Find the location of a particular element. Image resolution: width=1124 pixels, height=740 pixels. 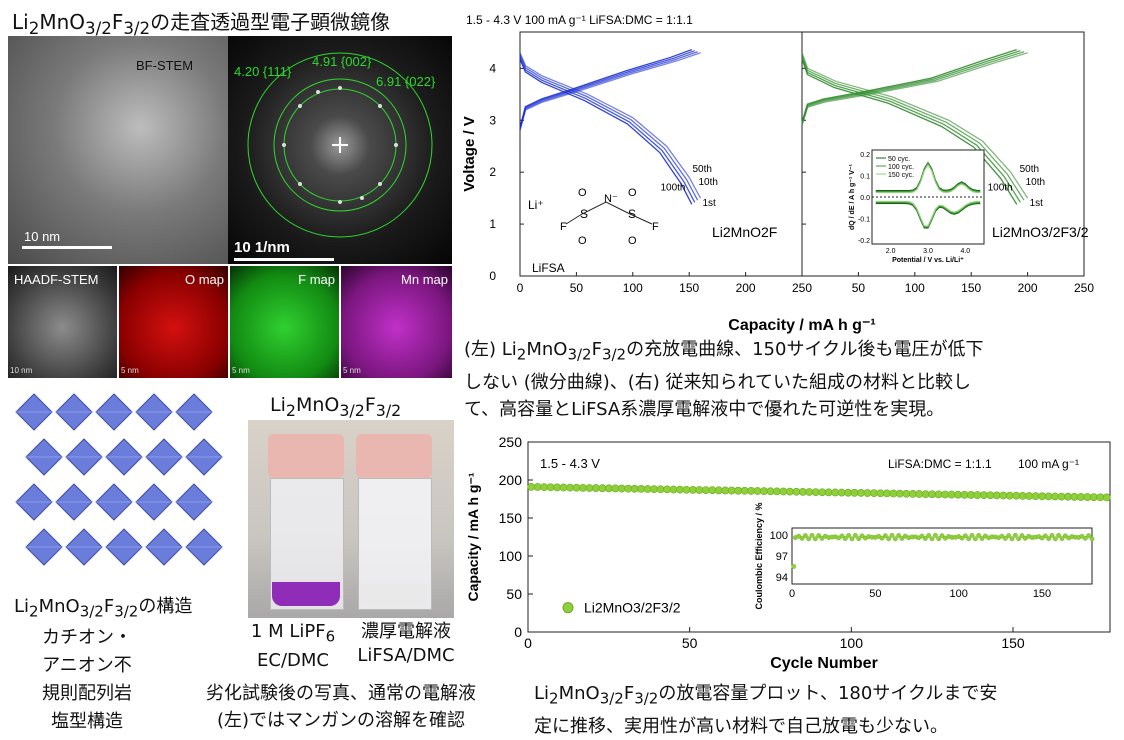

legend-label: Li2MnO3/2F3/2 is located at coordinates (632, 608).